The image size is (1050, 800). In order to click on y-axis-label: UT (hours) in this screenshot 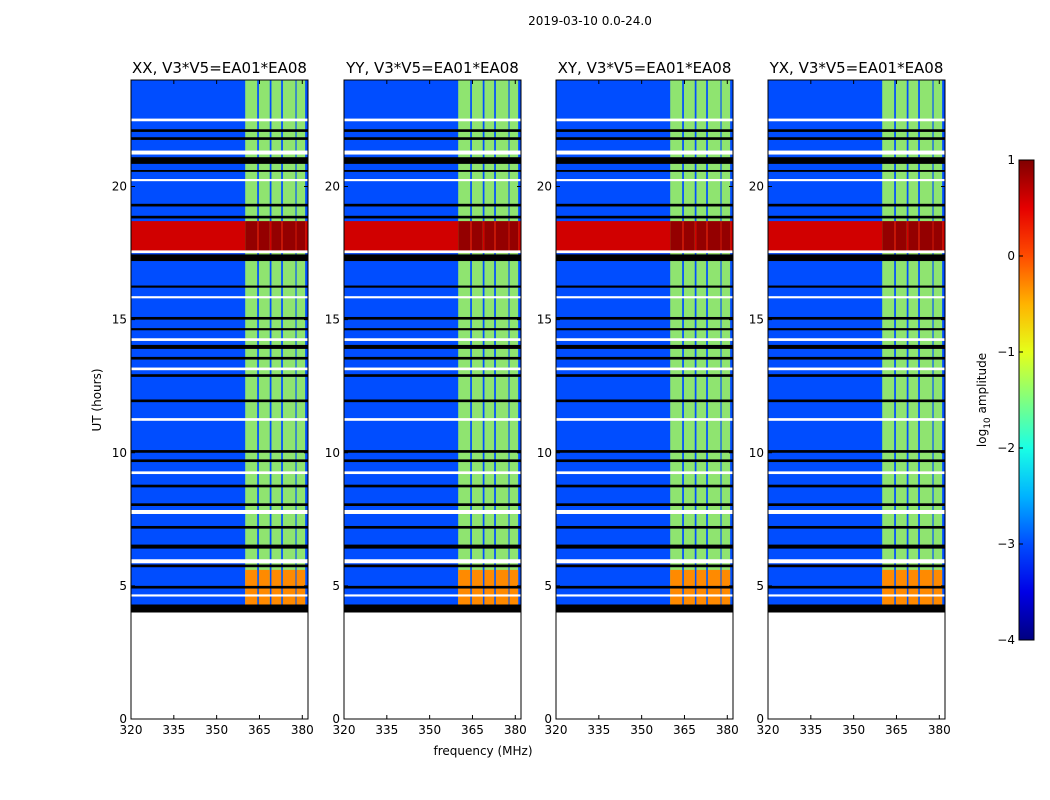, I will do `click(97, 399)`.